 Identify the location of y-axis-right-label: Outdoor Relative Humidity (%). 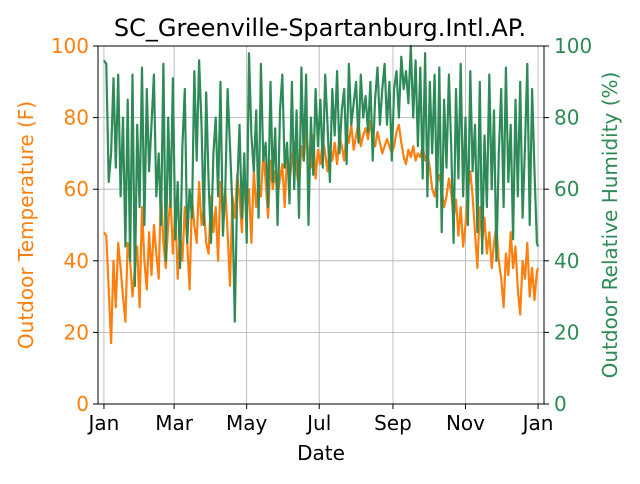
(610, 225).